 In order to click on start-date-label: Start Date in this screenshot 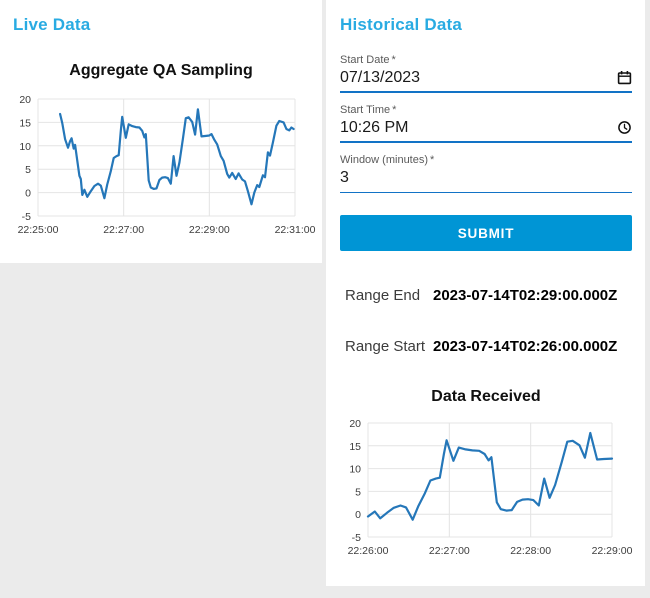, I will do `click(365, 60)`.